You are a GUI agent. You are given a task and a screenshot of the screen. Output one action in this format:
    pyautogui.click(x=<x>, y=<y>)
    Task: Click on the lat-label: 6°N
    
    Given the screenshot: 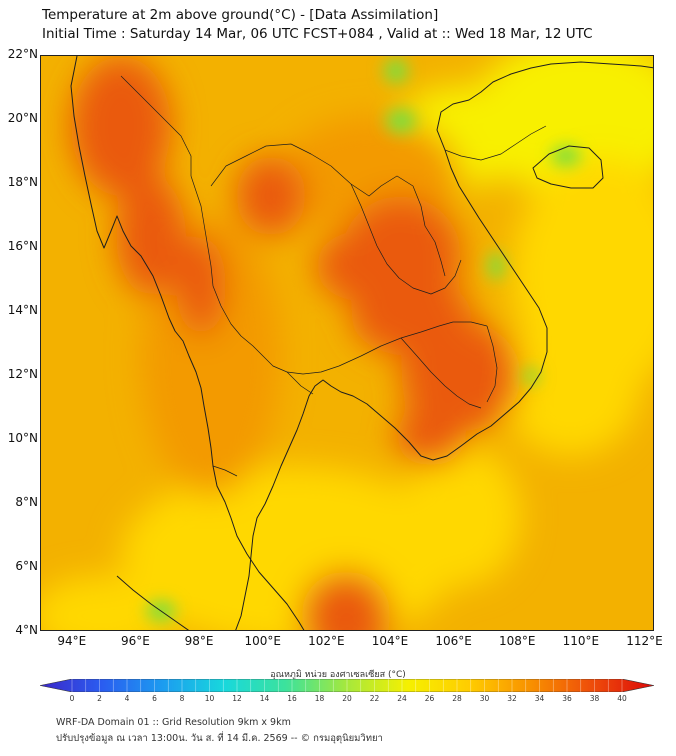 What is the action you would take?
    pyautogui.click(x=26, y=566)
    